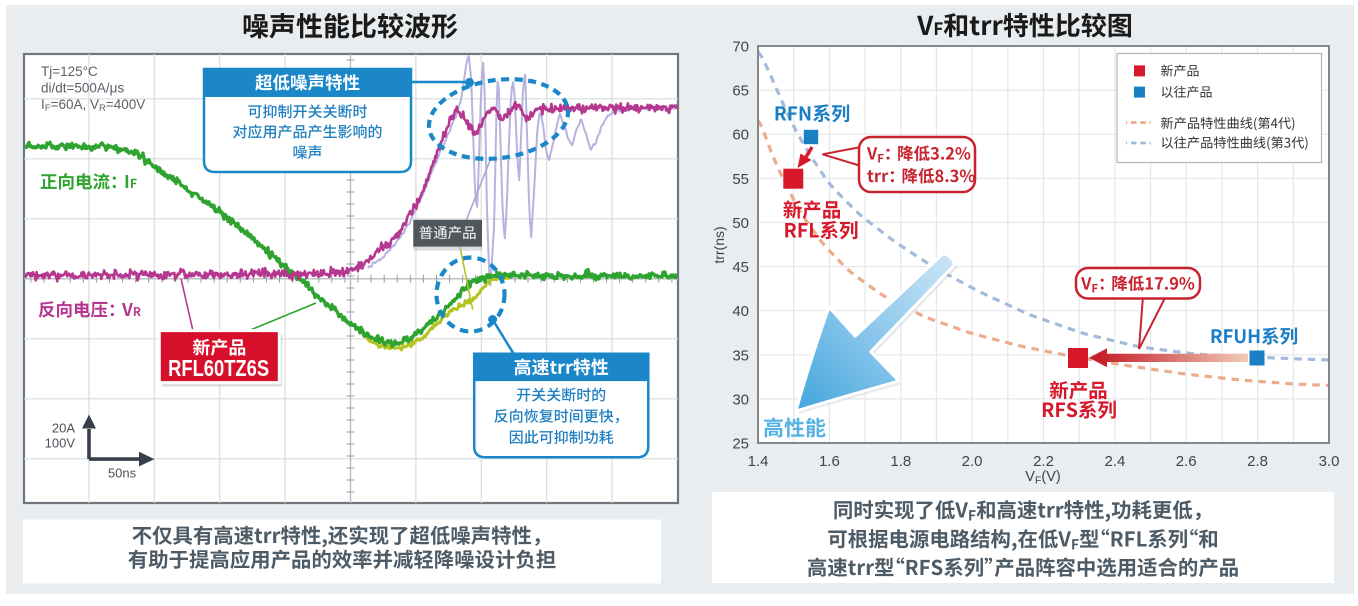 The height and width of the screenshot is (606, 1358). Describe the element at coordinates (60, 443) in the screenshot. I see `svg-text: 100V` at that location.